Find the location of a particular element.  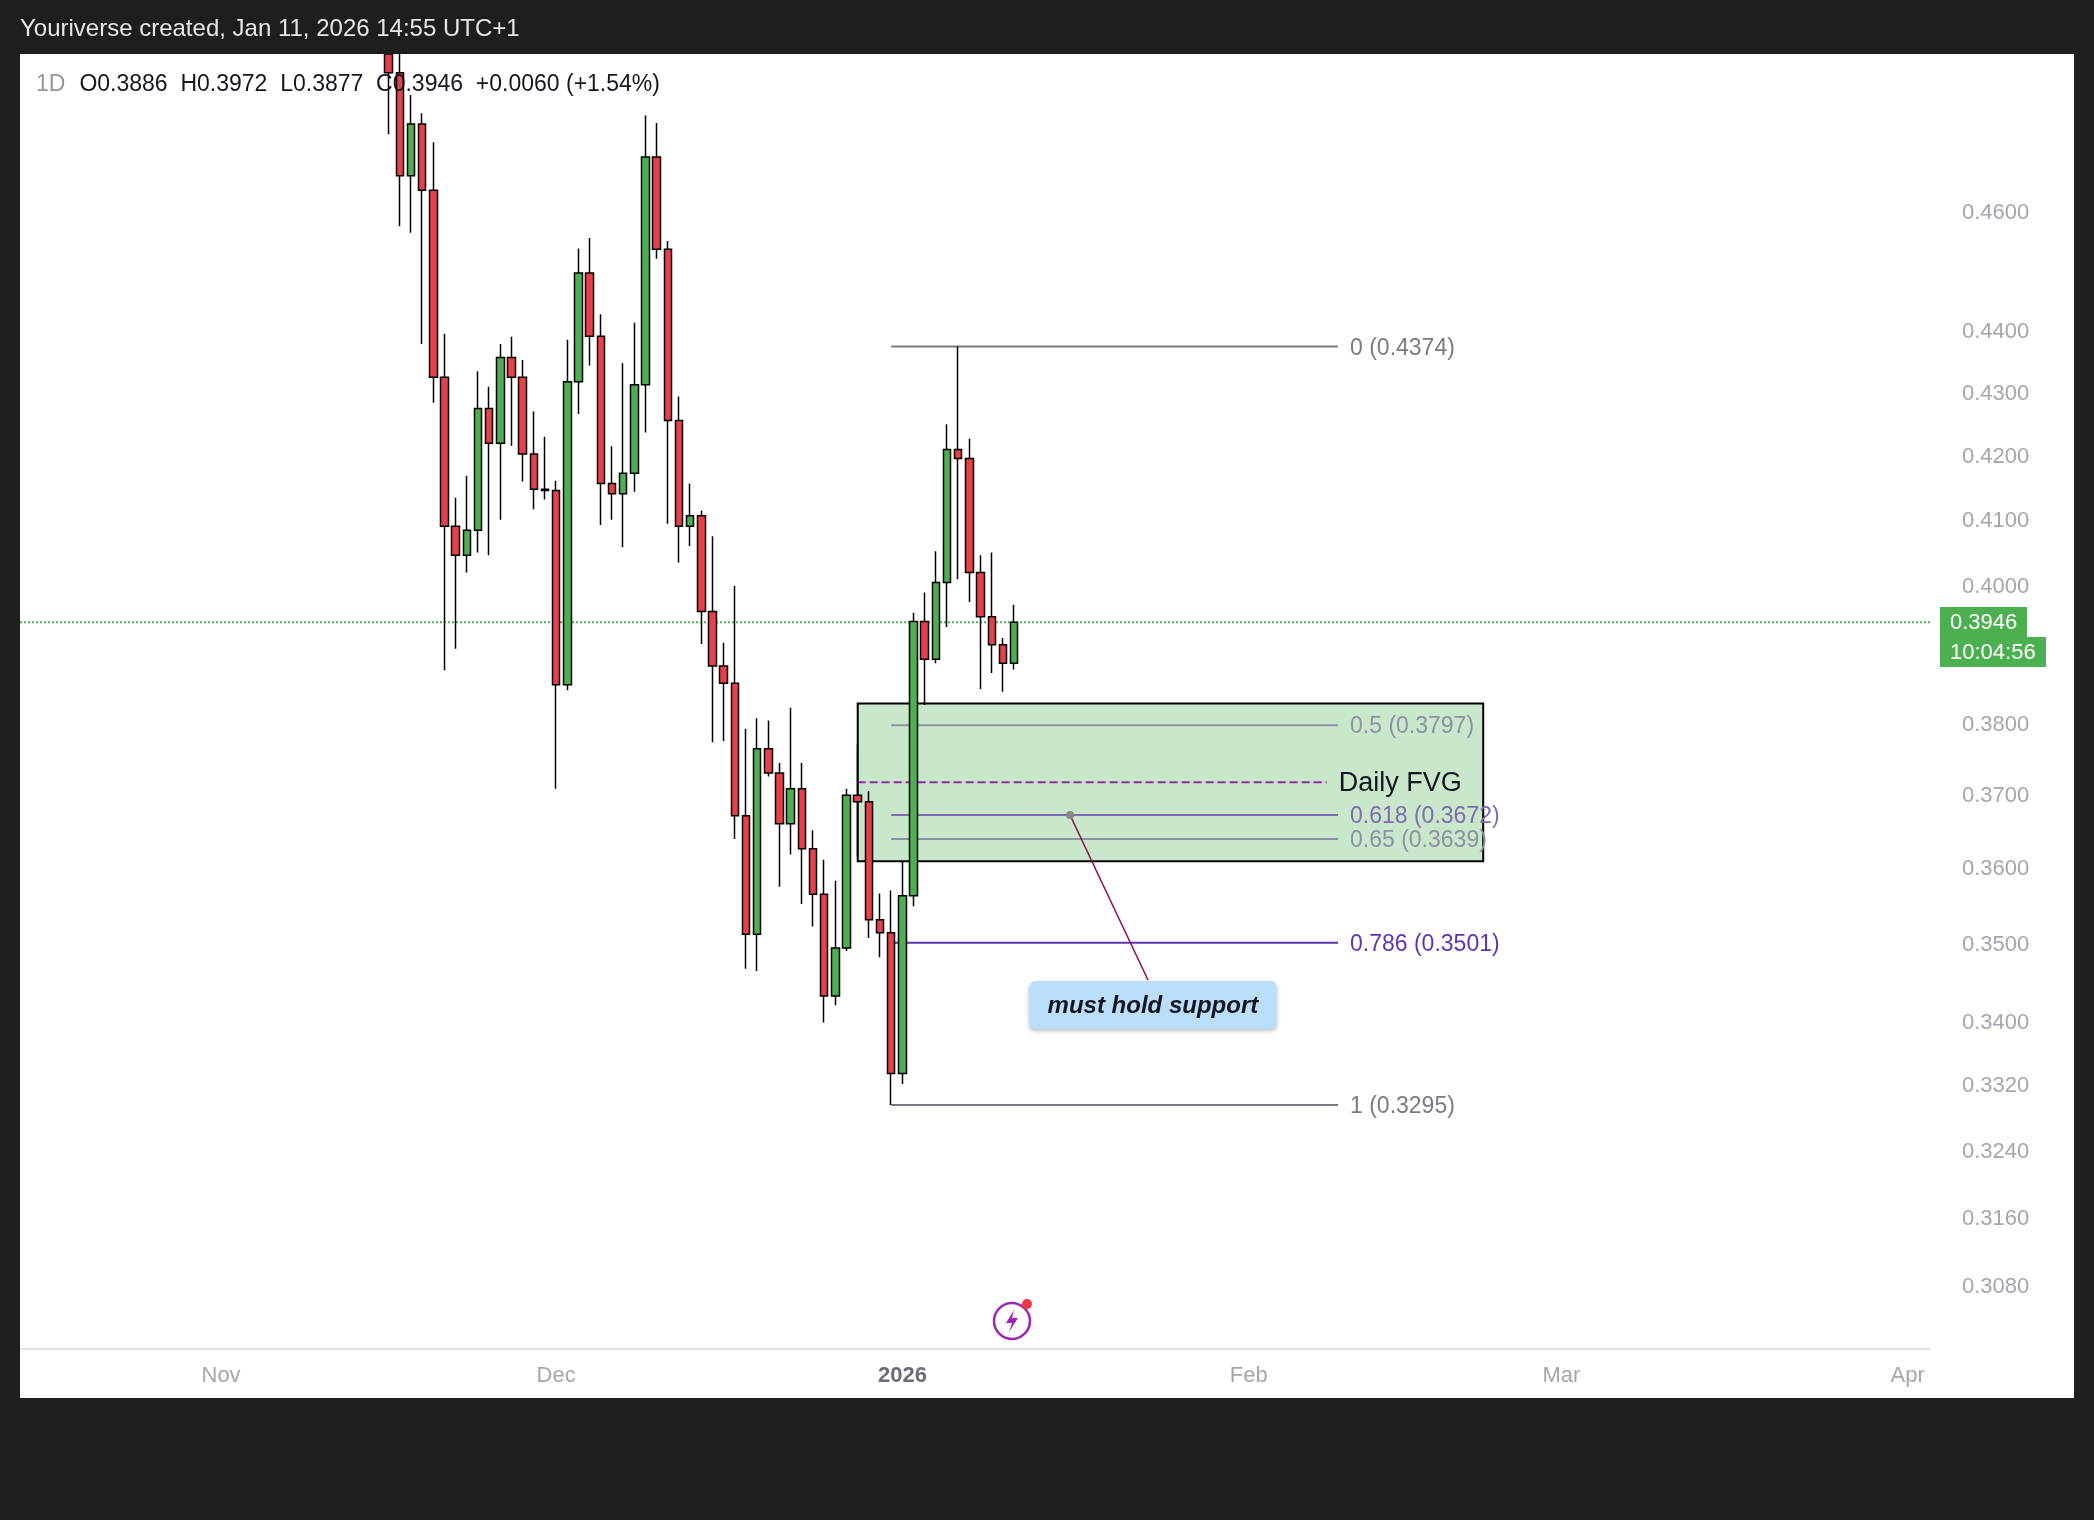

series-label: 0.786 (0.3501) is located at coordinates (1425, 942).